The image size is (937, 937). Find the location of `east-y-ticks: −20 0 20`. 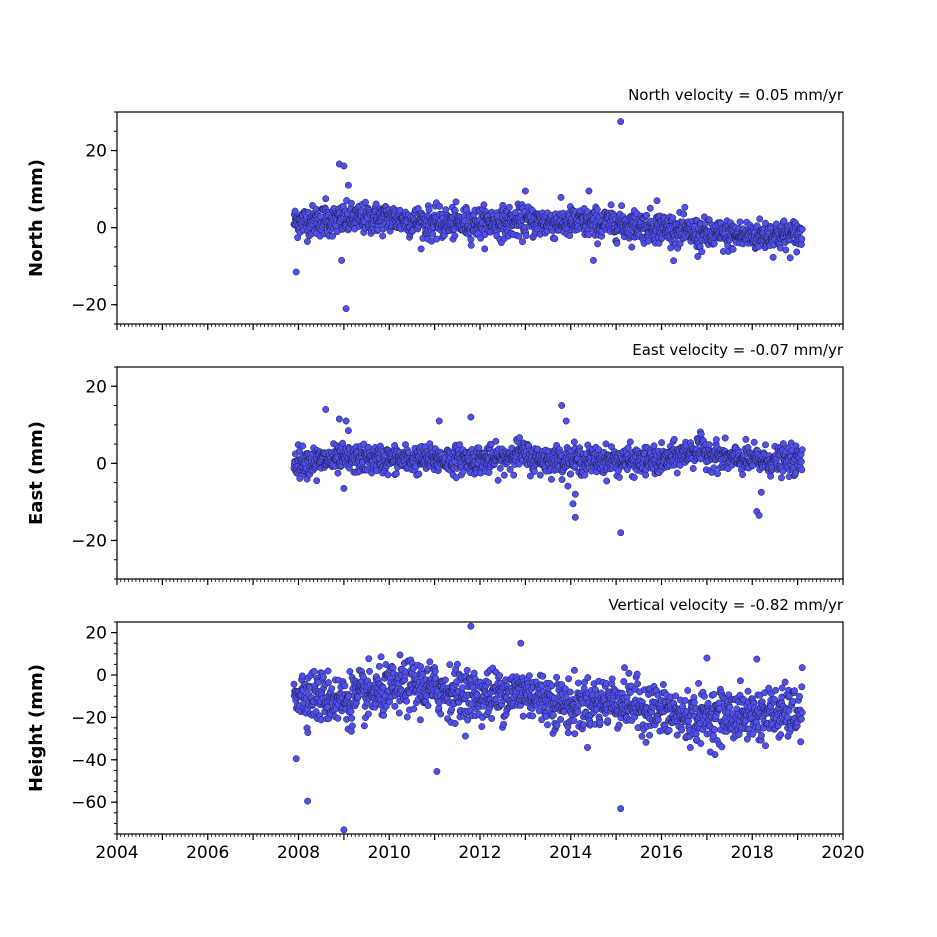

east-y-ticks: −20 0 20 is located at coordinates (94, 473).